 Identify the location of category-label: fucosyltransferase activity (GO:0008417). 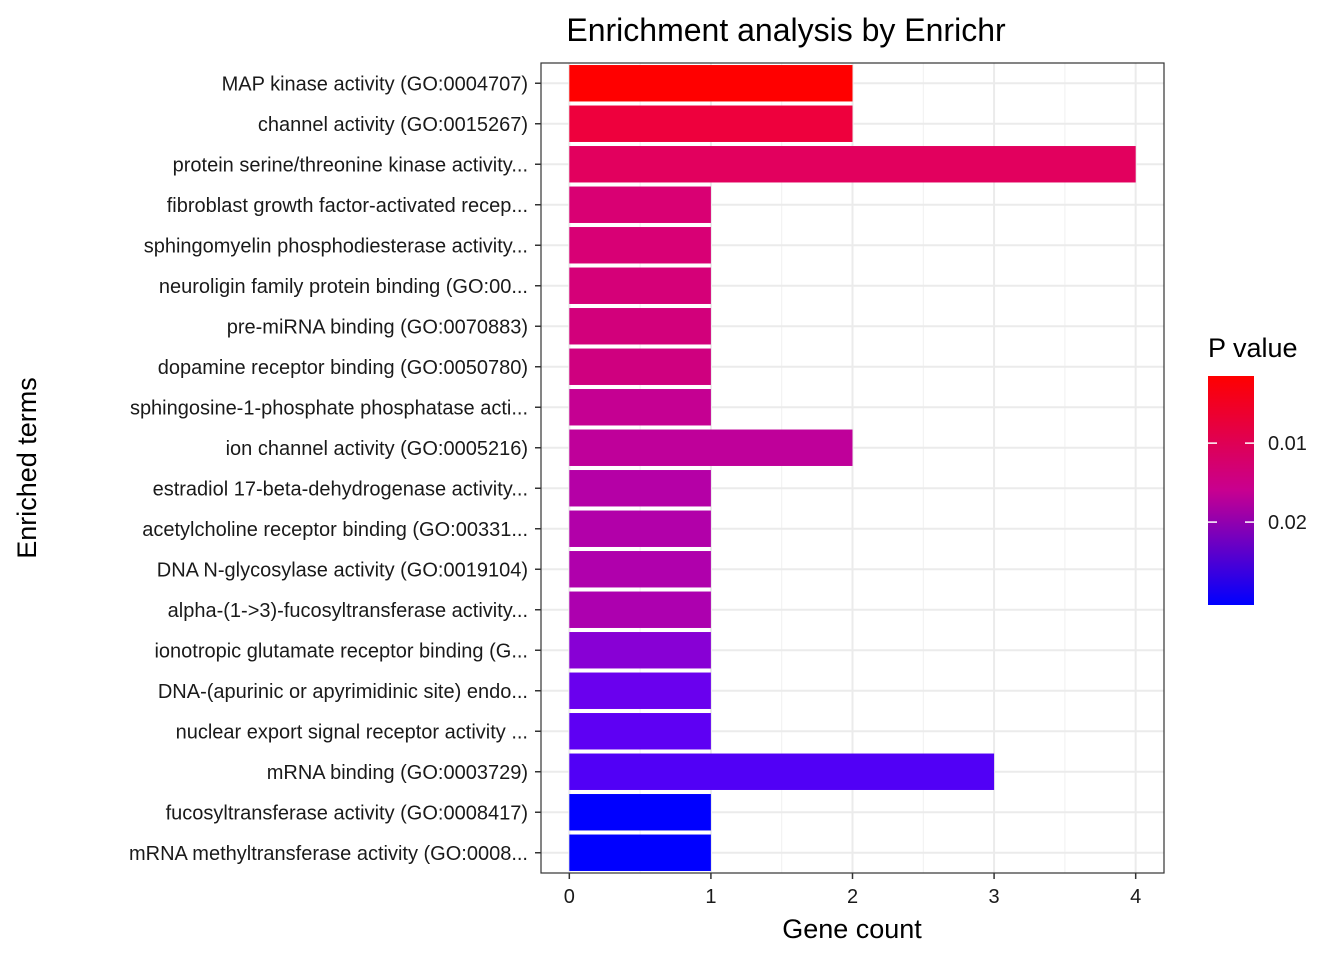
(347, 813).